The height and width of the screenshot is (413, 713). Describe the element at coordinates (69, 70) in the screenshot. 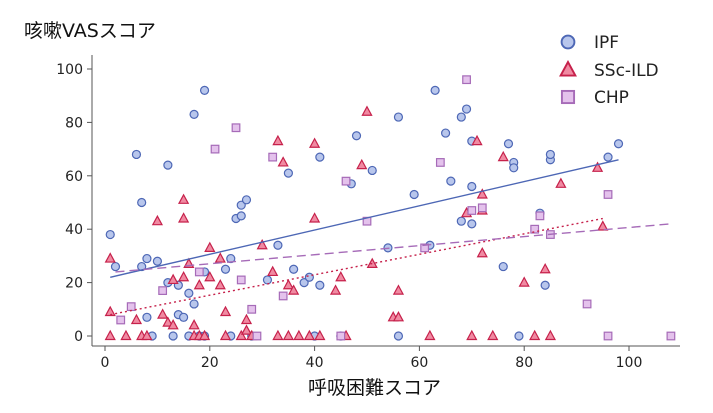

I see `y-tick-label: 100` at that location.